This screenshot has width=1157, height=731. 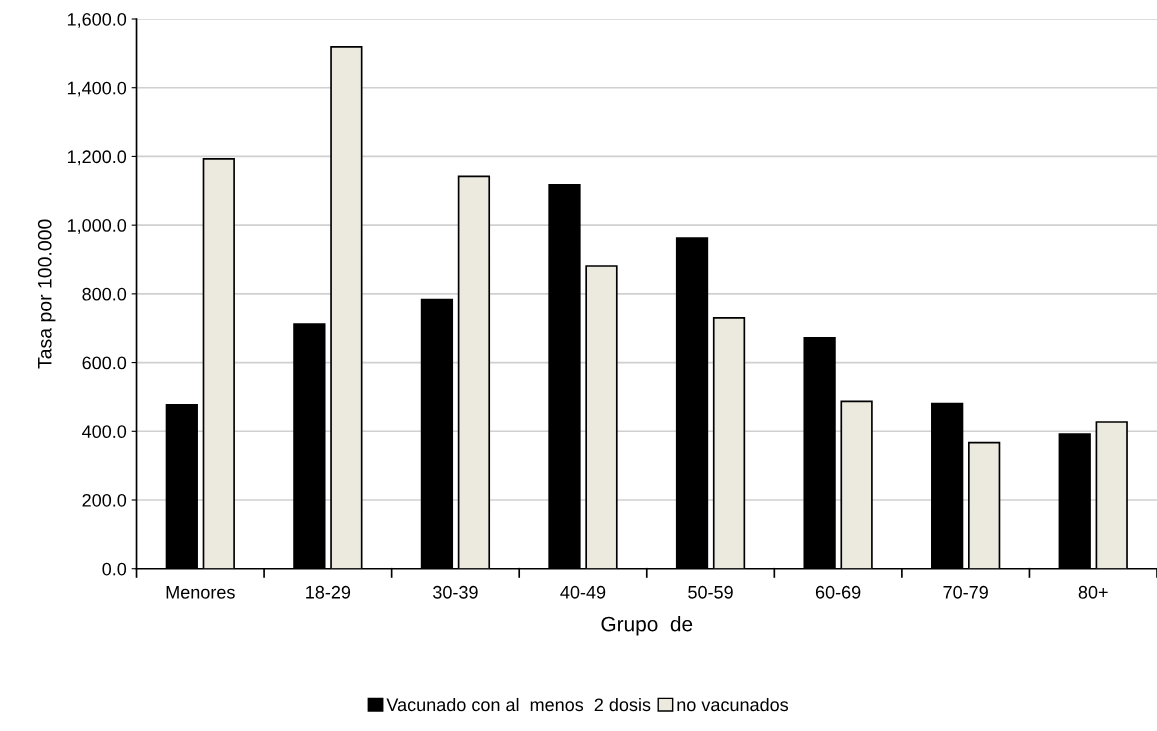 What do you see at coordinates (46, 294) in the screenshot?
I see `y-axis-title: Tasa por 100.000` at bounding box center [46, 294].